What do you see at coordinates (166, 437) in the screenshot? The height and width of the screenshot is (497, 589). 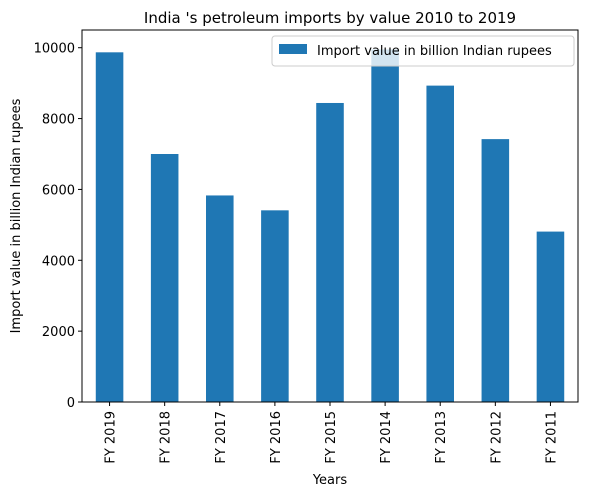 I see `x-tick-label: FY 2018` at bounding box center [166, 437].